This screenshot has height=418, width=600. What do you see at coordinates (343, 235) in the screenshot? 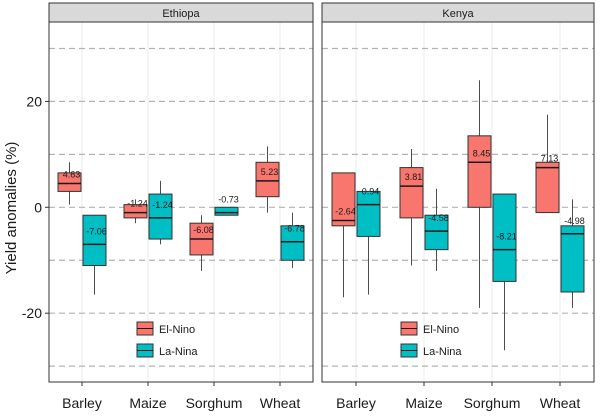
I see `box-el-nino-barley: -2.64` at bounding box center [343, 235].